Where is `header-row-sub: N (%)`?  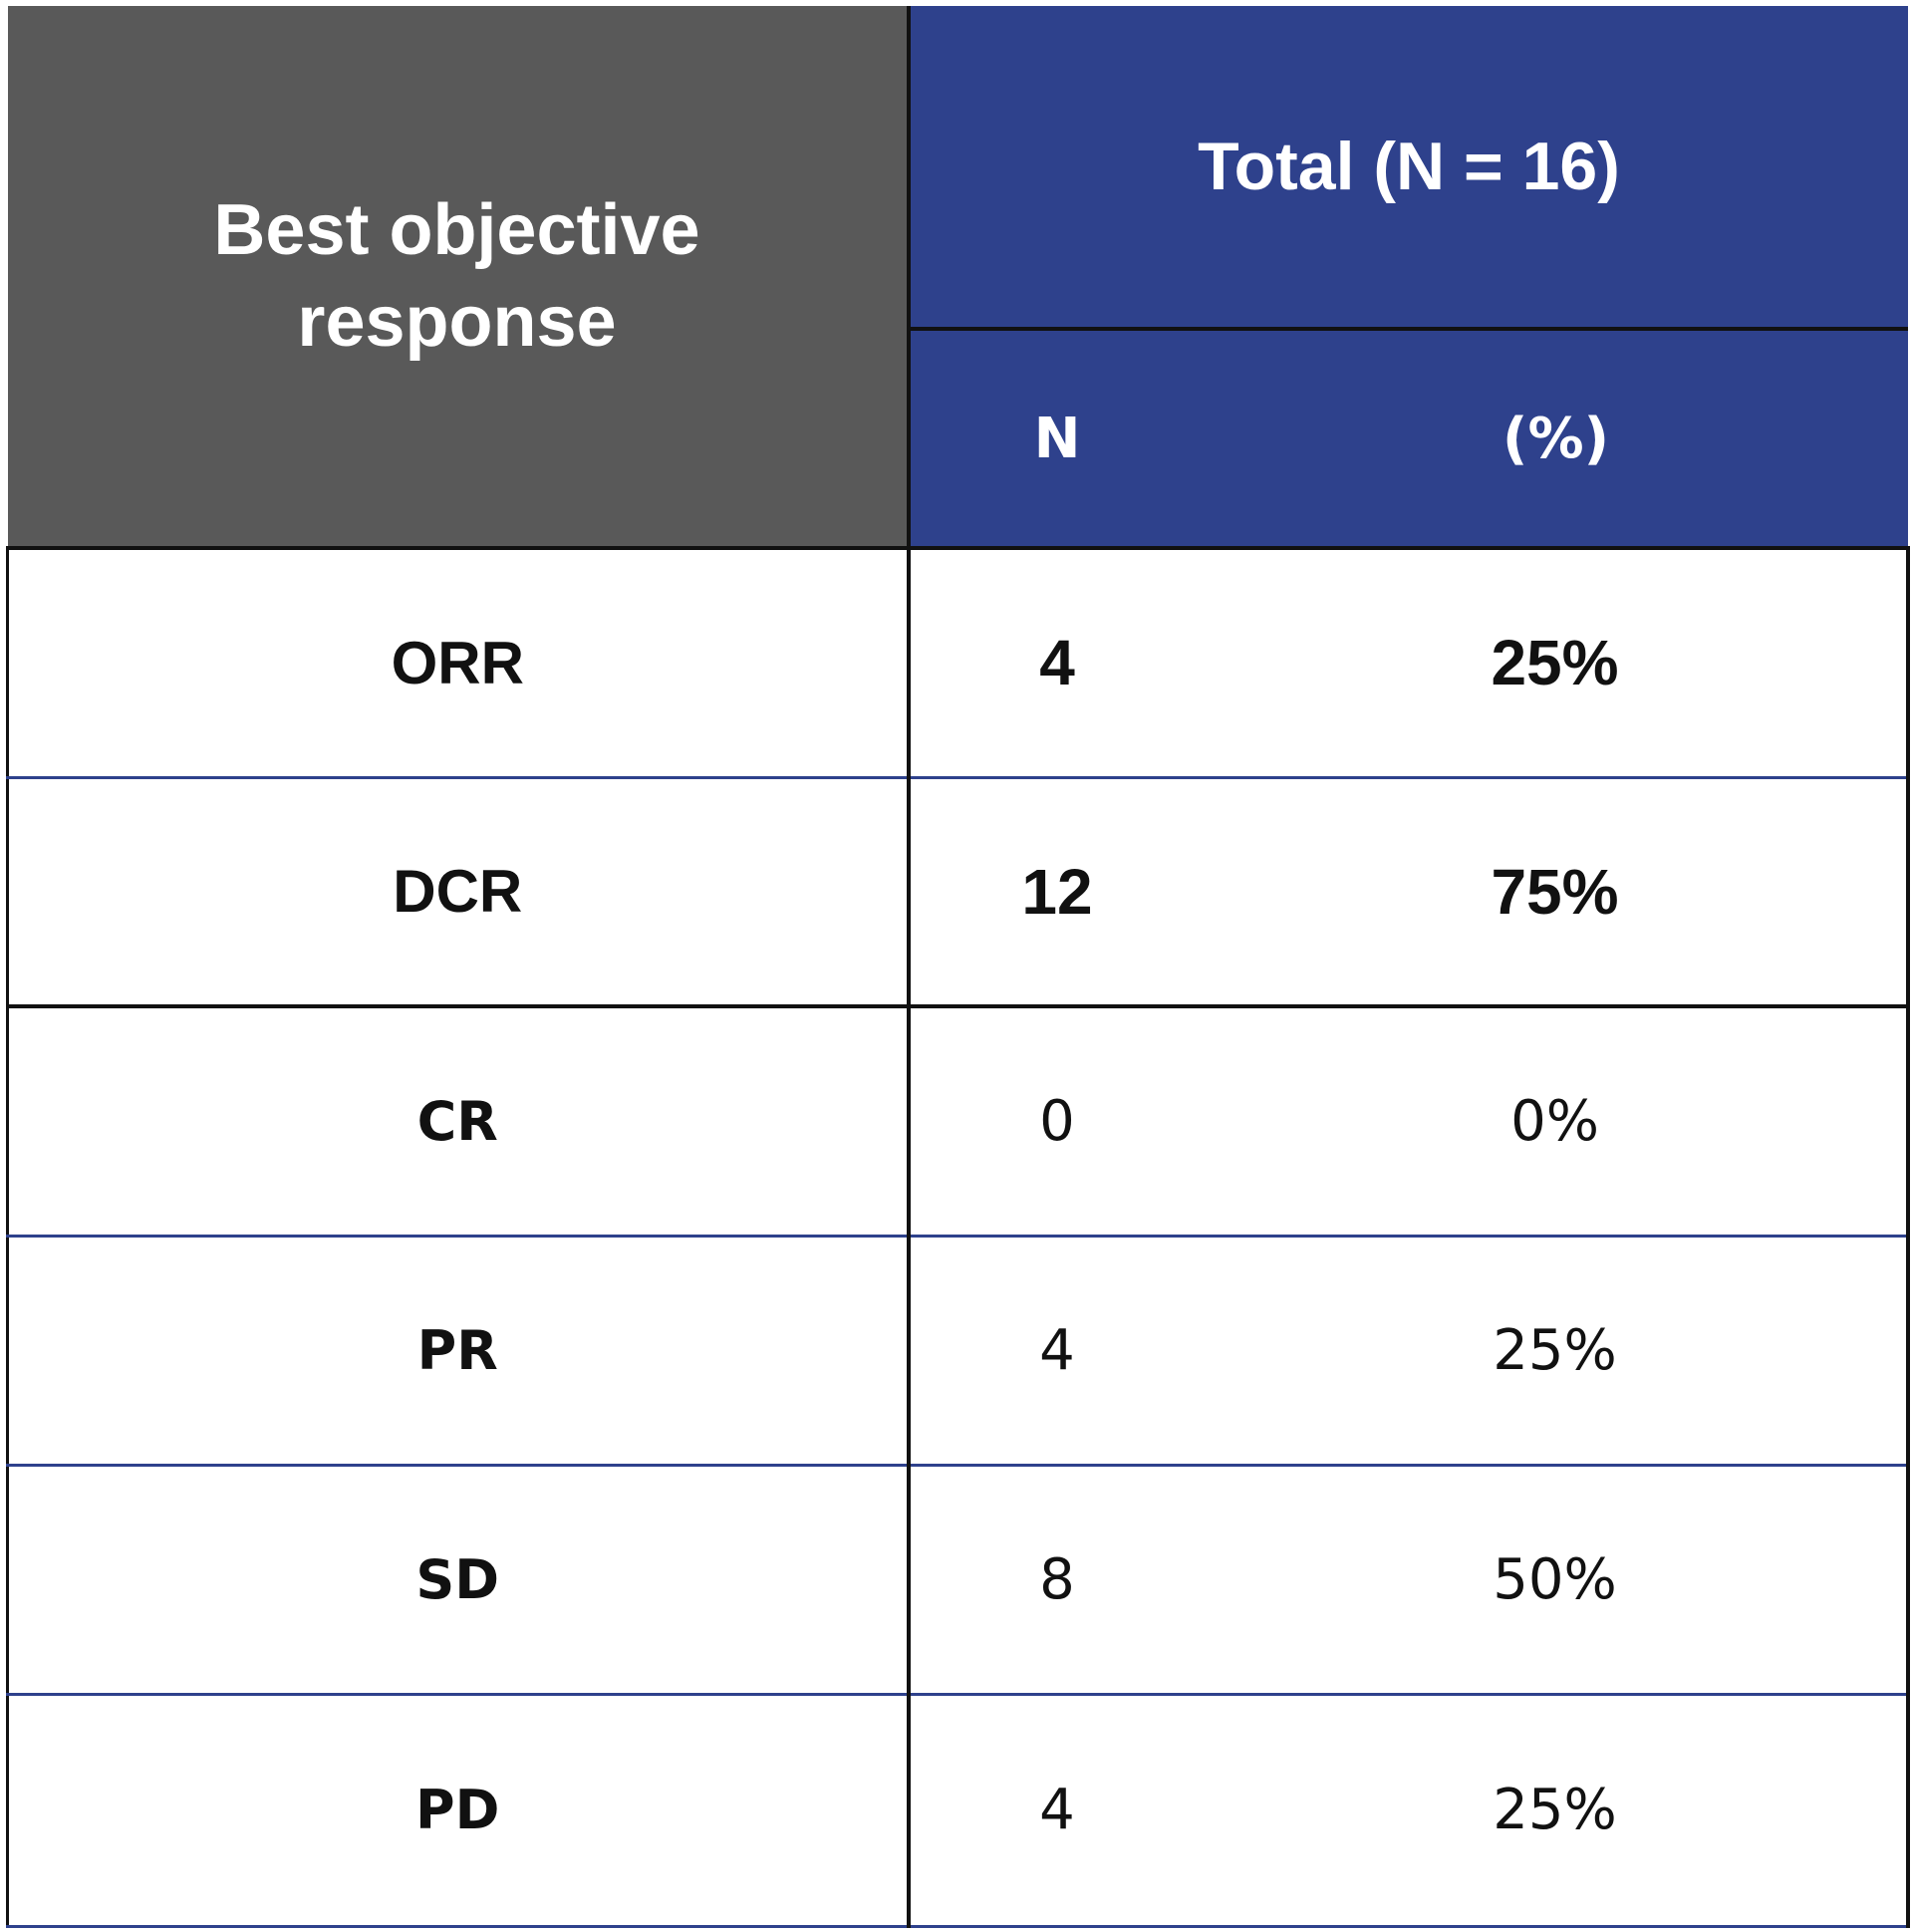
header-row-sub: N (%) is located at coordinates (958, 439).